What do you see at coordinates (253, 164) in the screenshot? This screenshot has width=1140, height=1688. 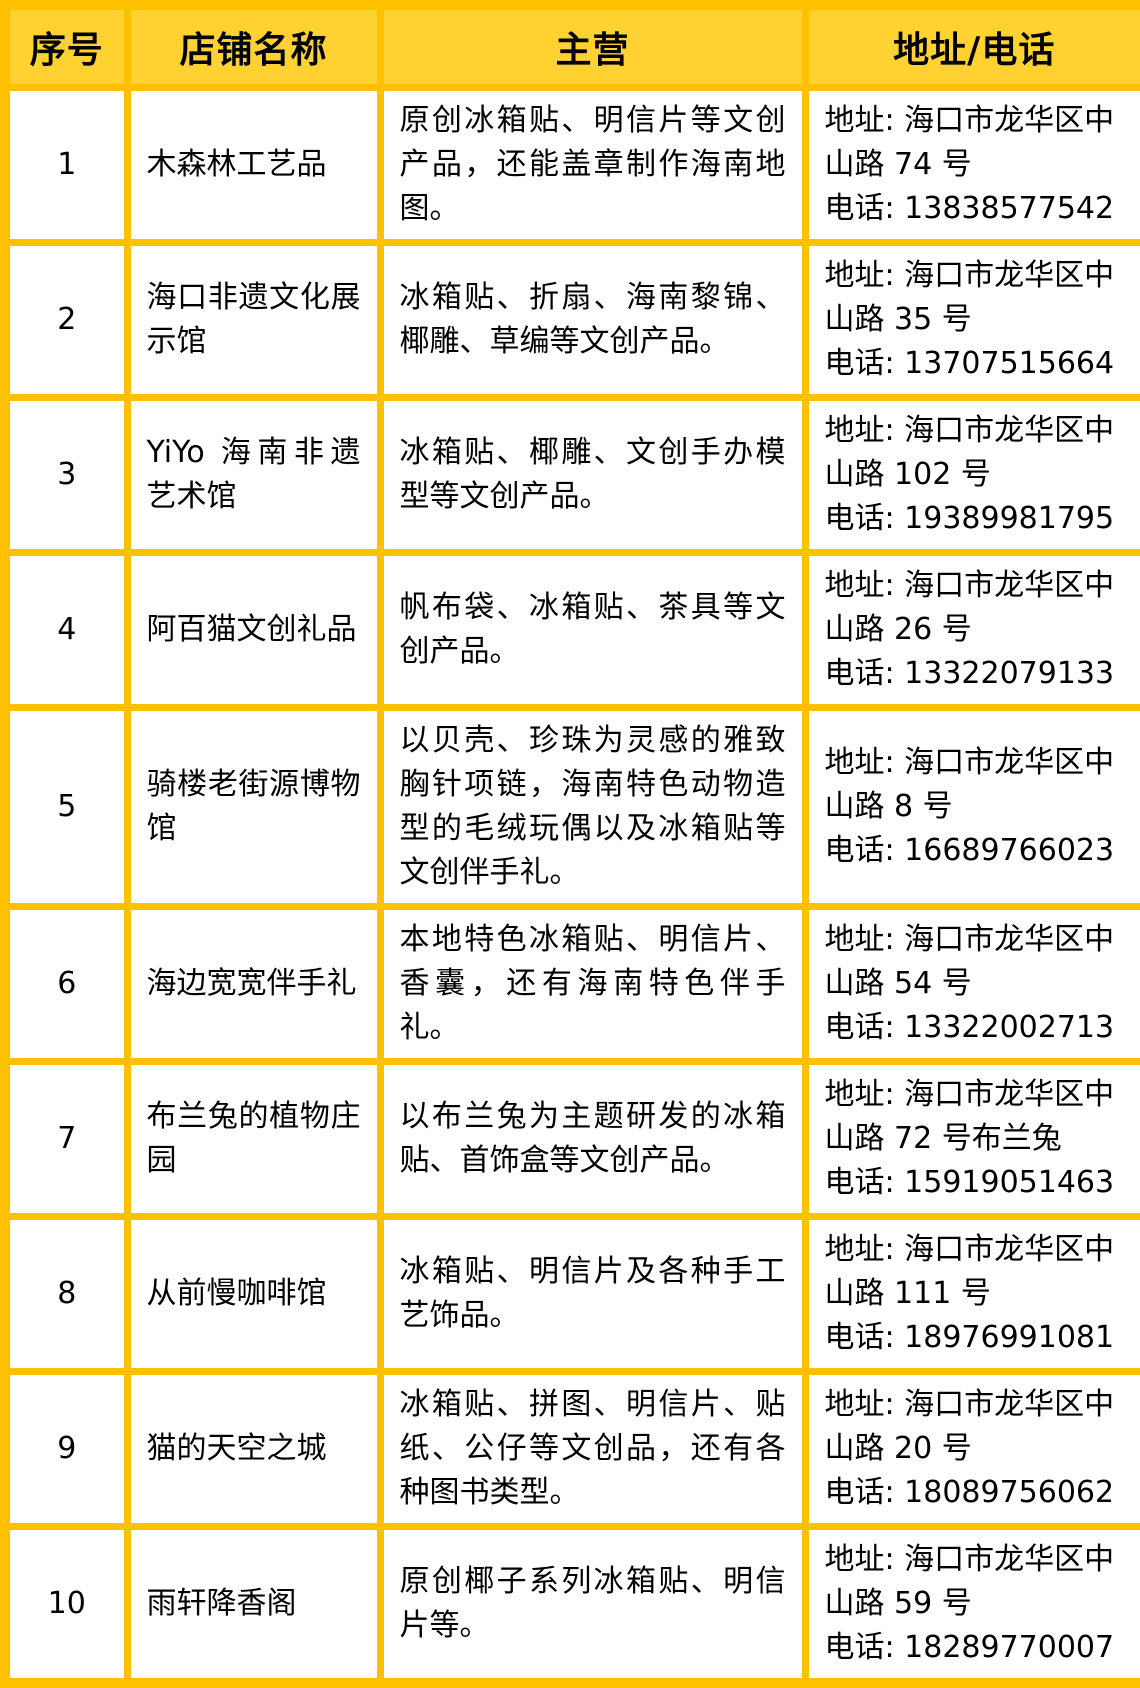 I see `cell-shop-name: 木森林工艺品` at bounding box center [253, 164].